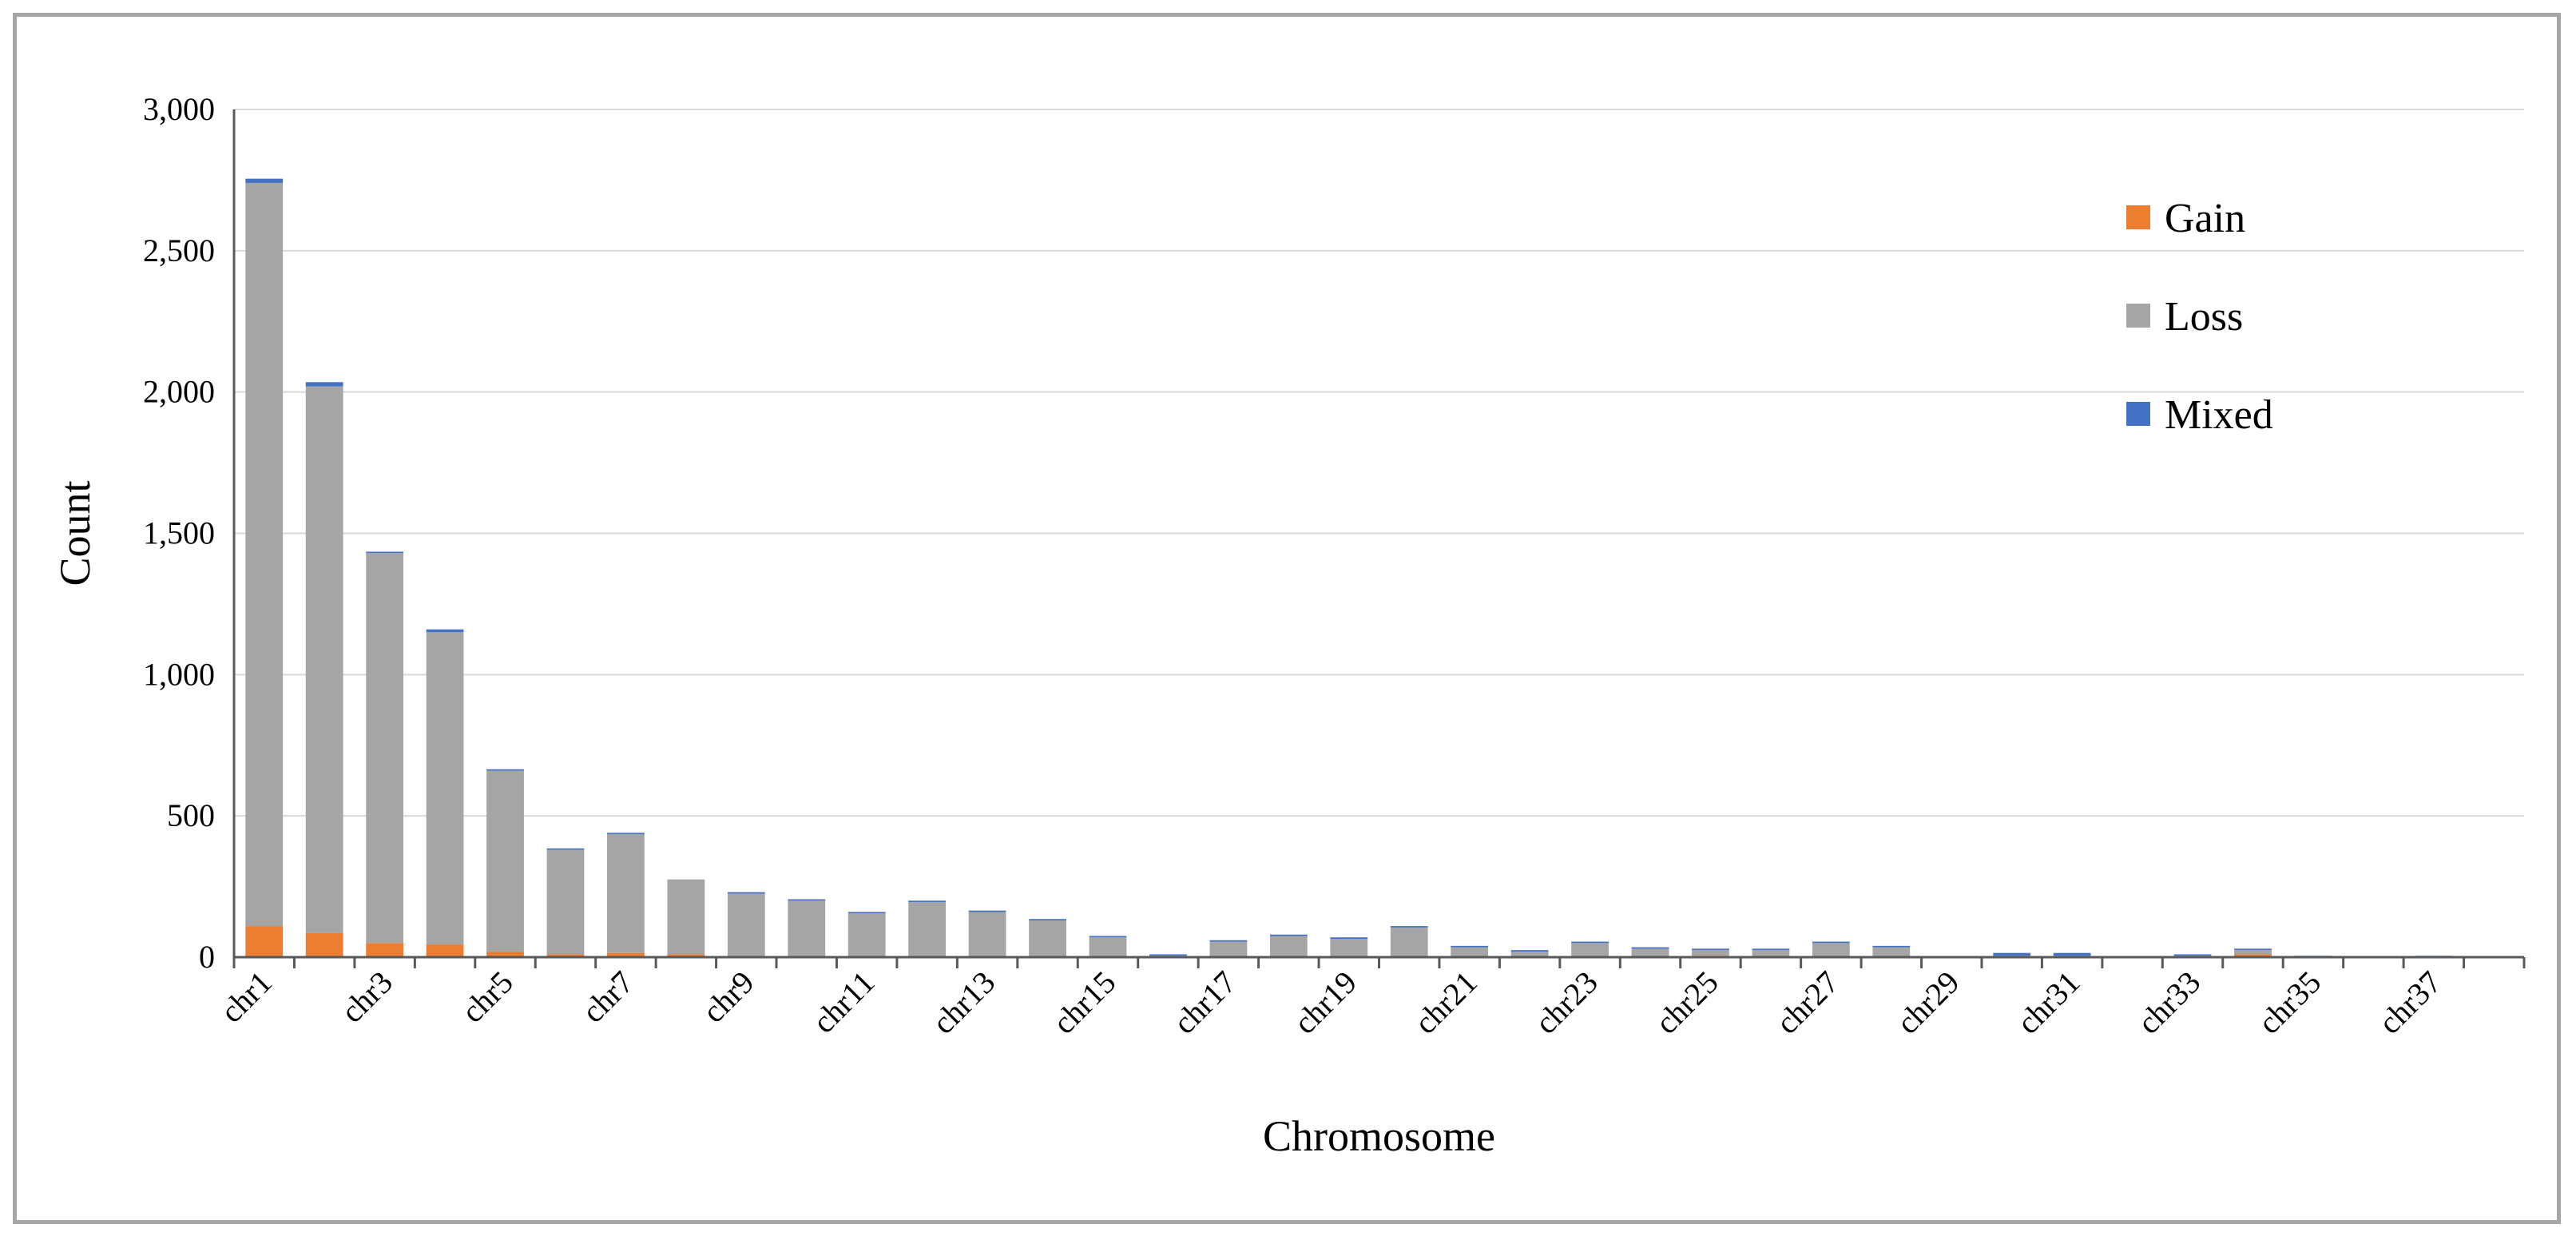 The image size is (2576, 1240). Describe the element at coordinates (746, 893) in the screenshot. I see `bar-mixed-chr9` at that location.